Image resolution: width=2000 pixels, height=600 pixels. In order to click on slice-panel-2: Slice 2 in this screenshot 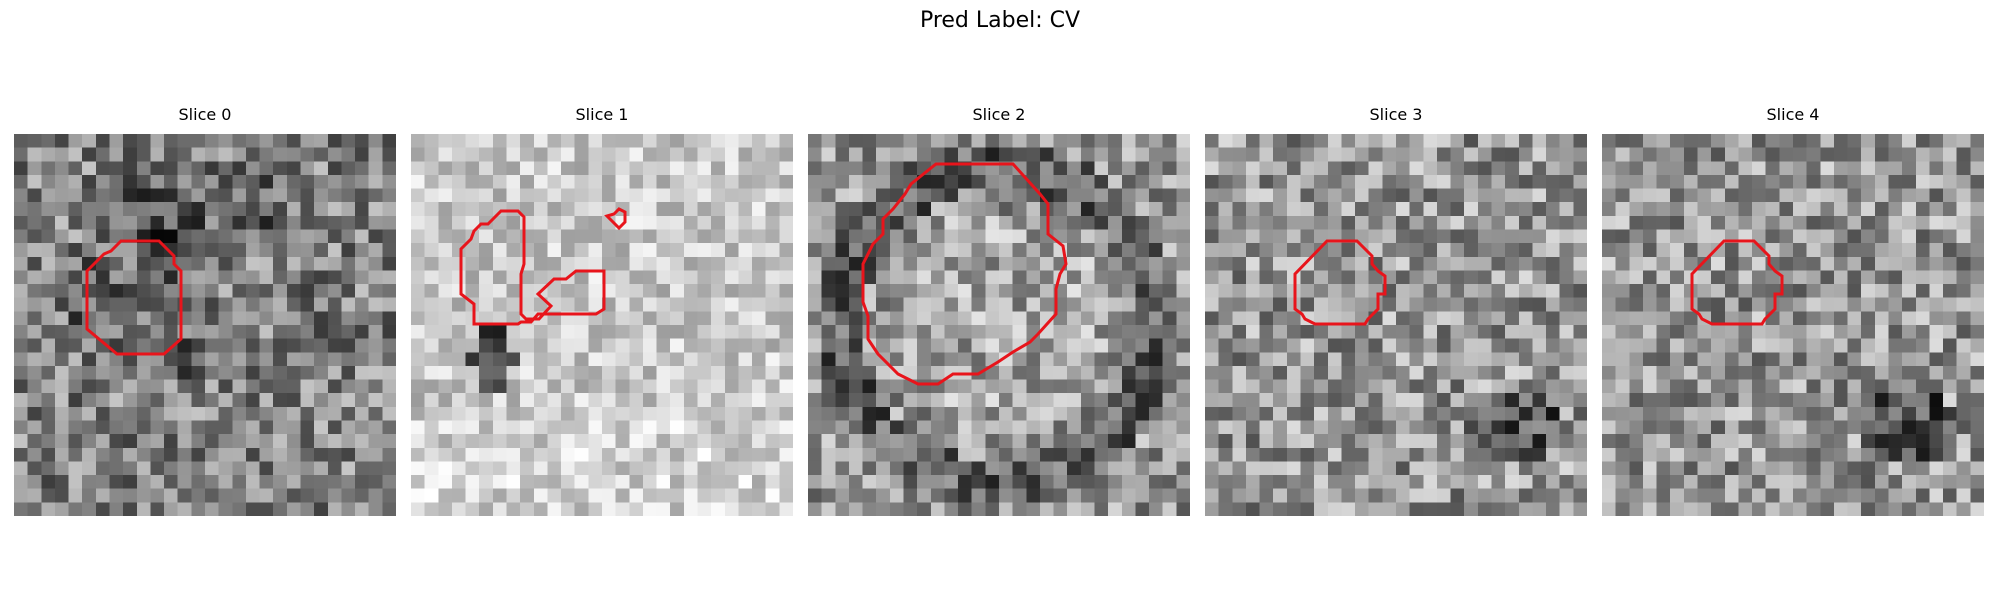, I will do `click(999, 310)`.